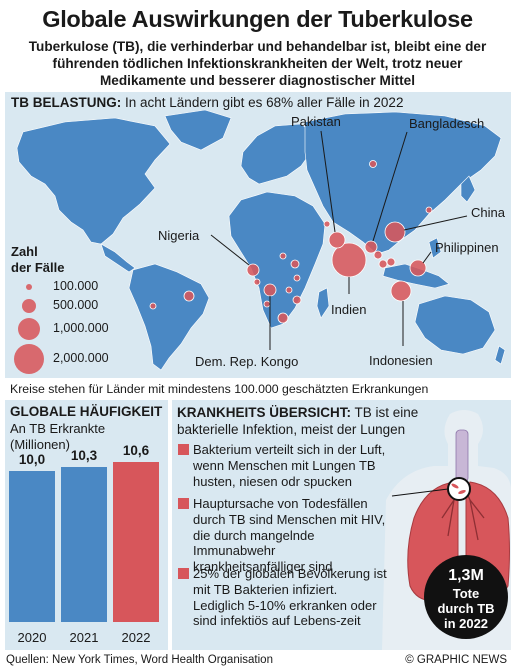 This screenshot has width=515, height=671. What do you see at coordinates (316, 121) in the screenshot?
I see `label-pakistan: Pakistan` at bounding box center [316, 121].